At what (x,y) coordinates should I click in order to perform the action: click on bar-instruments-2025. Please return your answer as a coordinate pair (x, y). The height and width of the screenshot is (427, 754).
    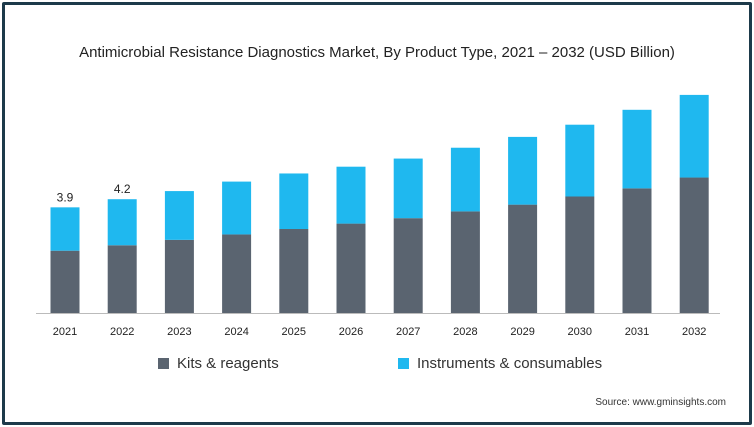
    Looking at the image, I should click on (294, 201).